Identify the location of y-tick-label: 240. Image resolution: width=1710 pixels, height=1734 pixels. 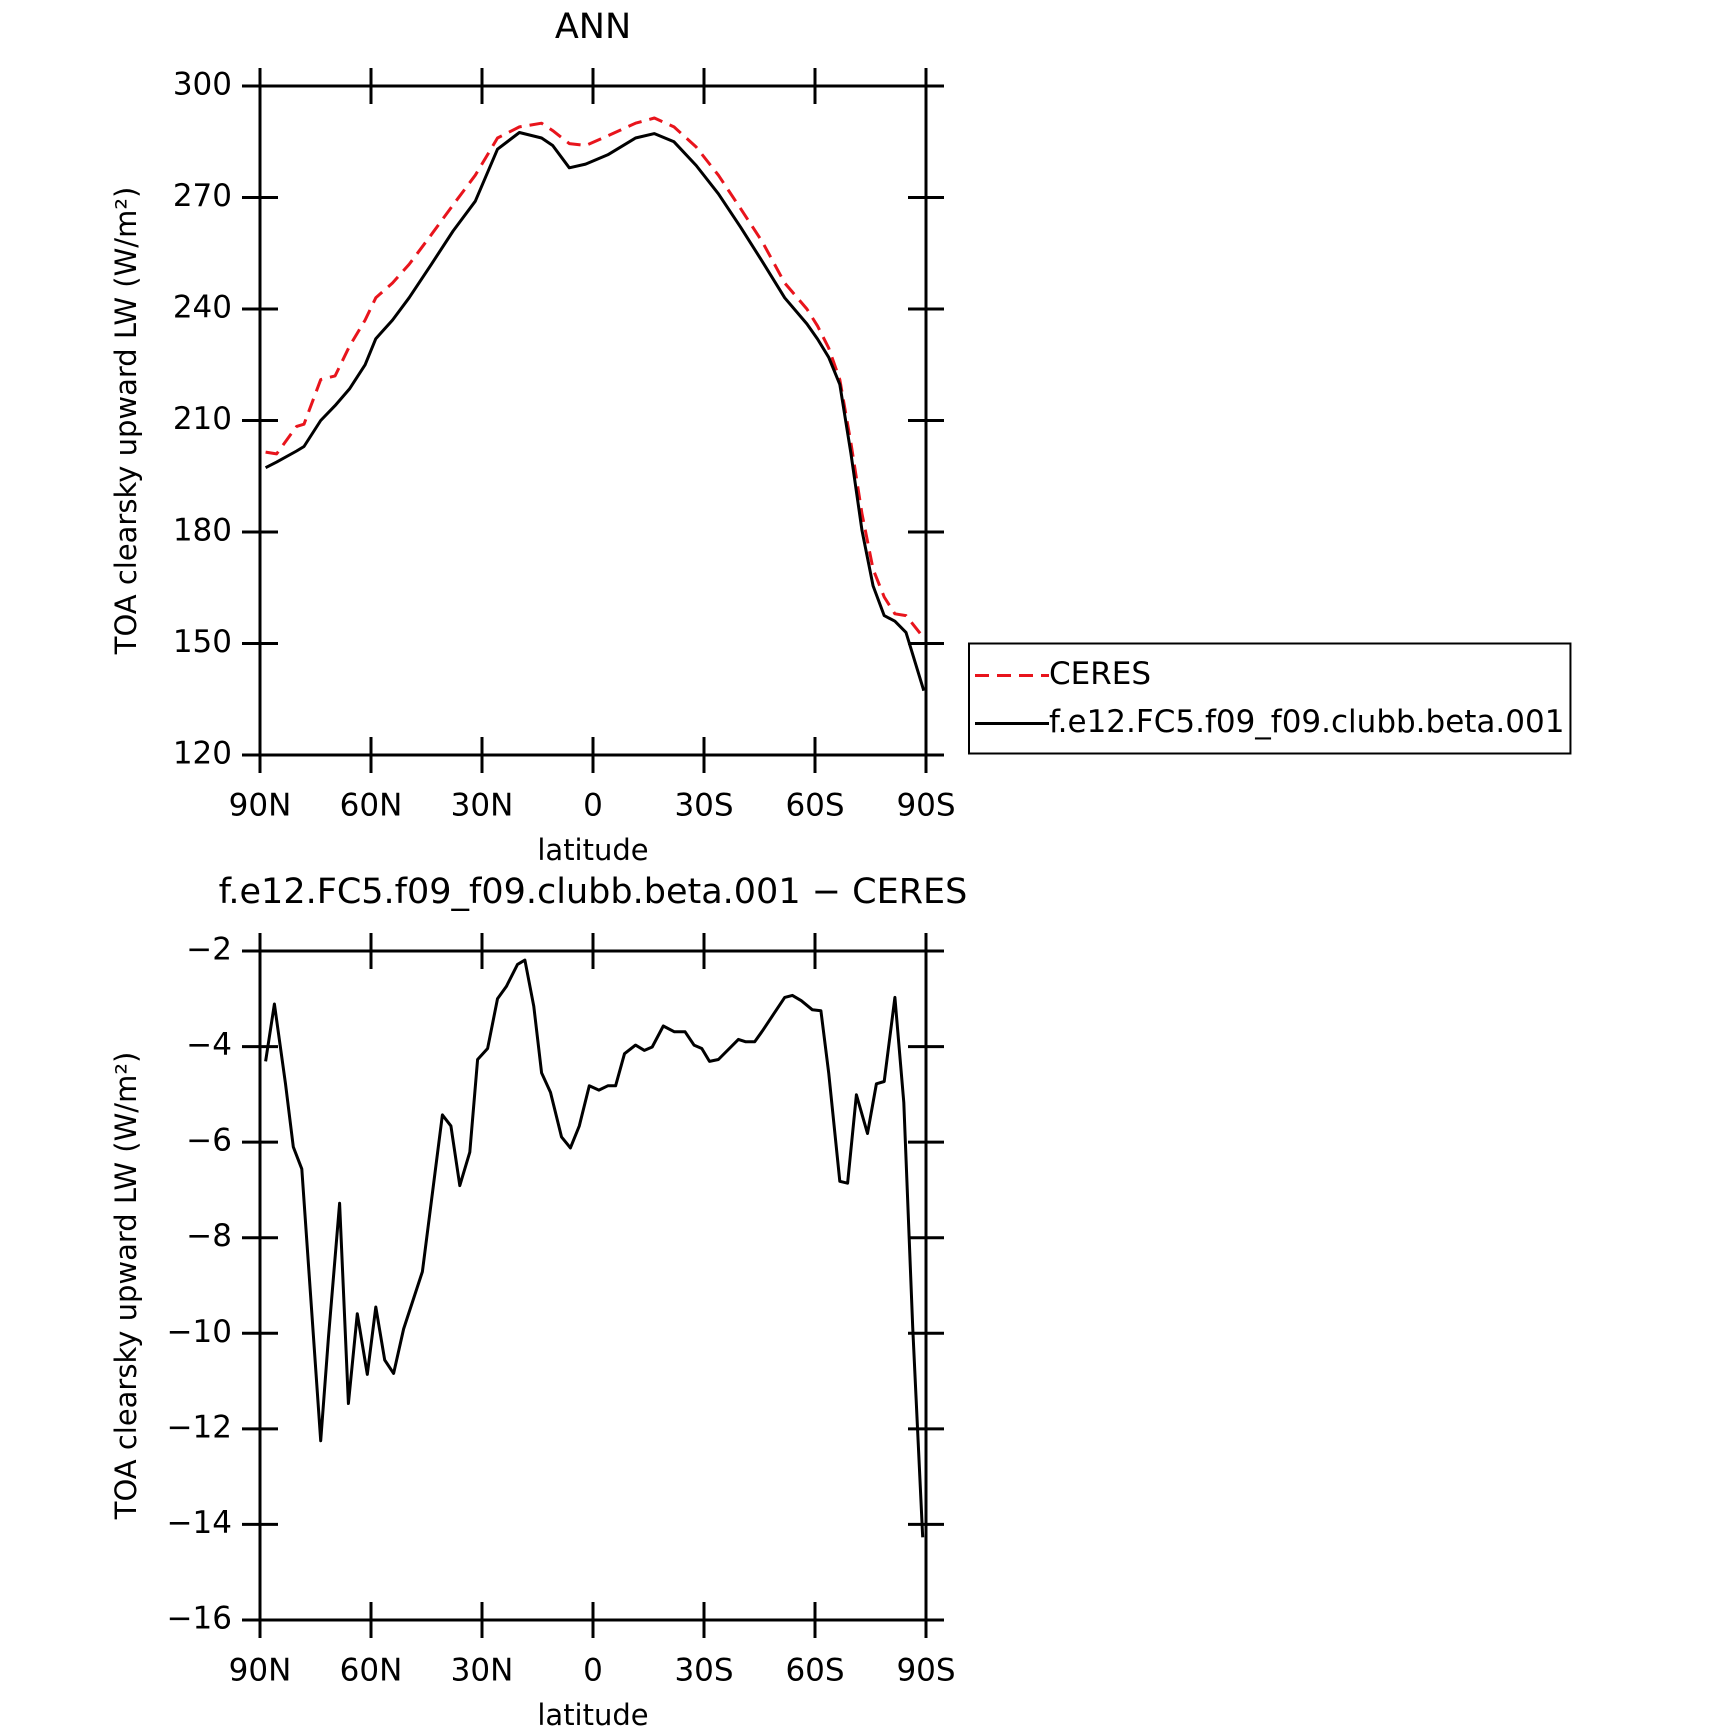
(202, 308).